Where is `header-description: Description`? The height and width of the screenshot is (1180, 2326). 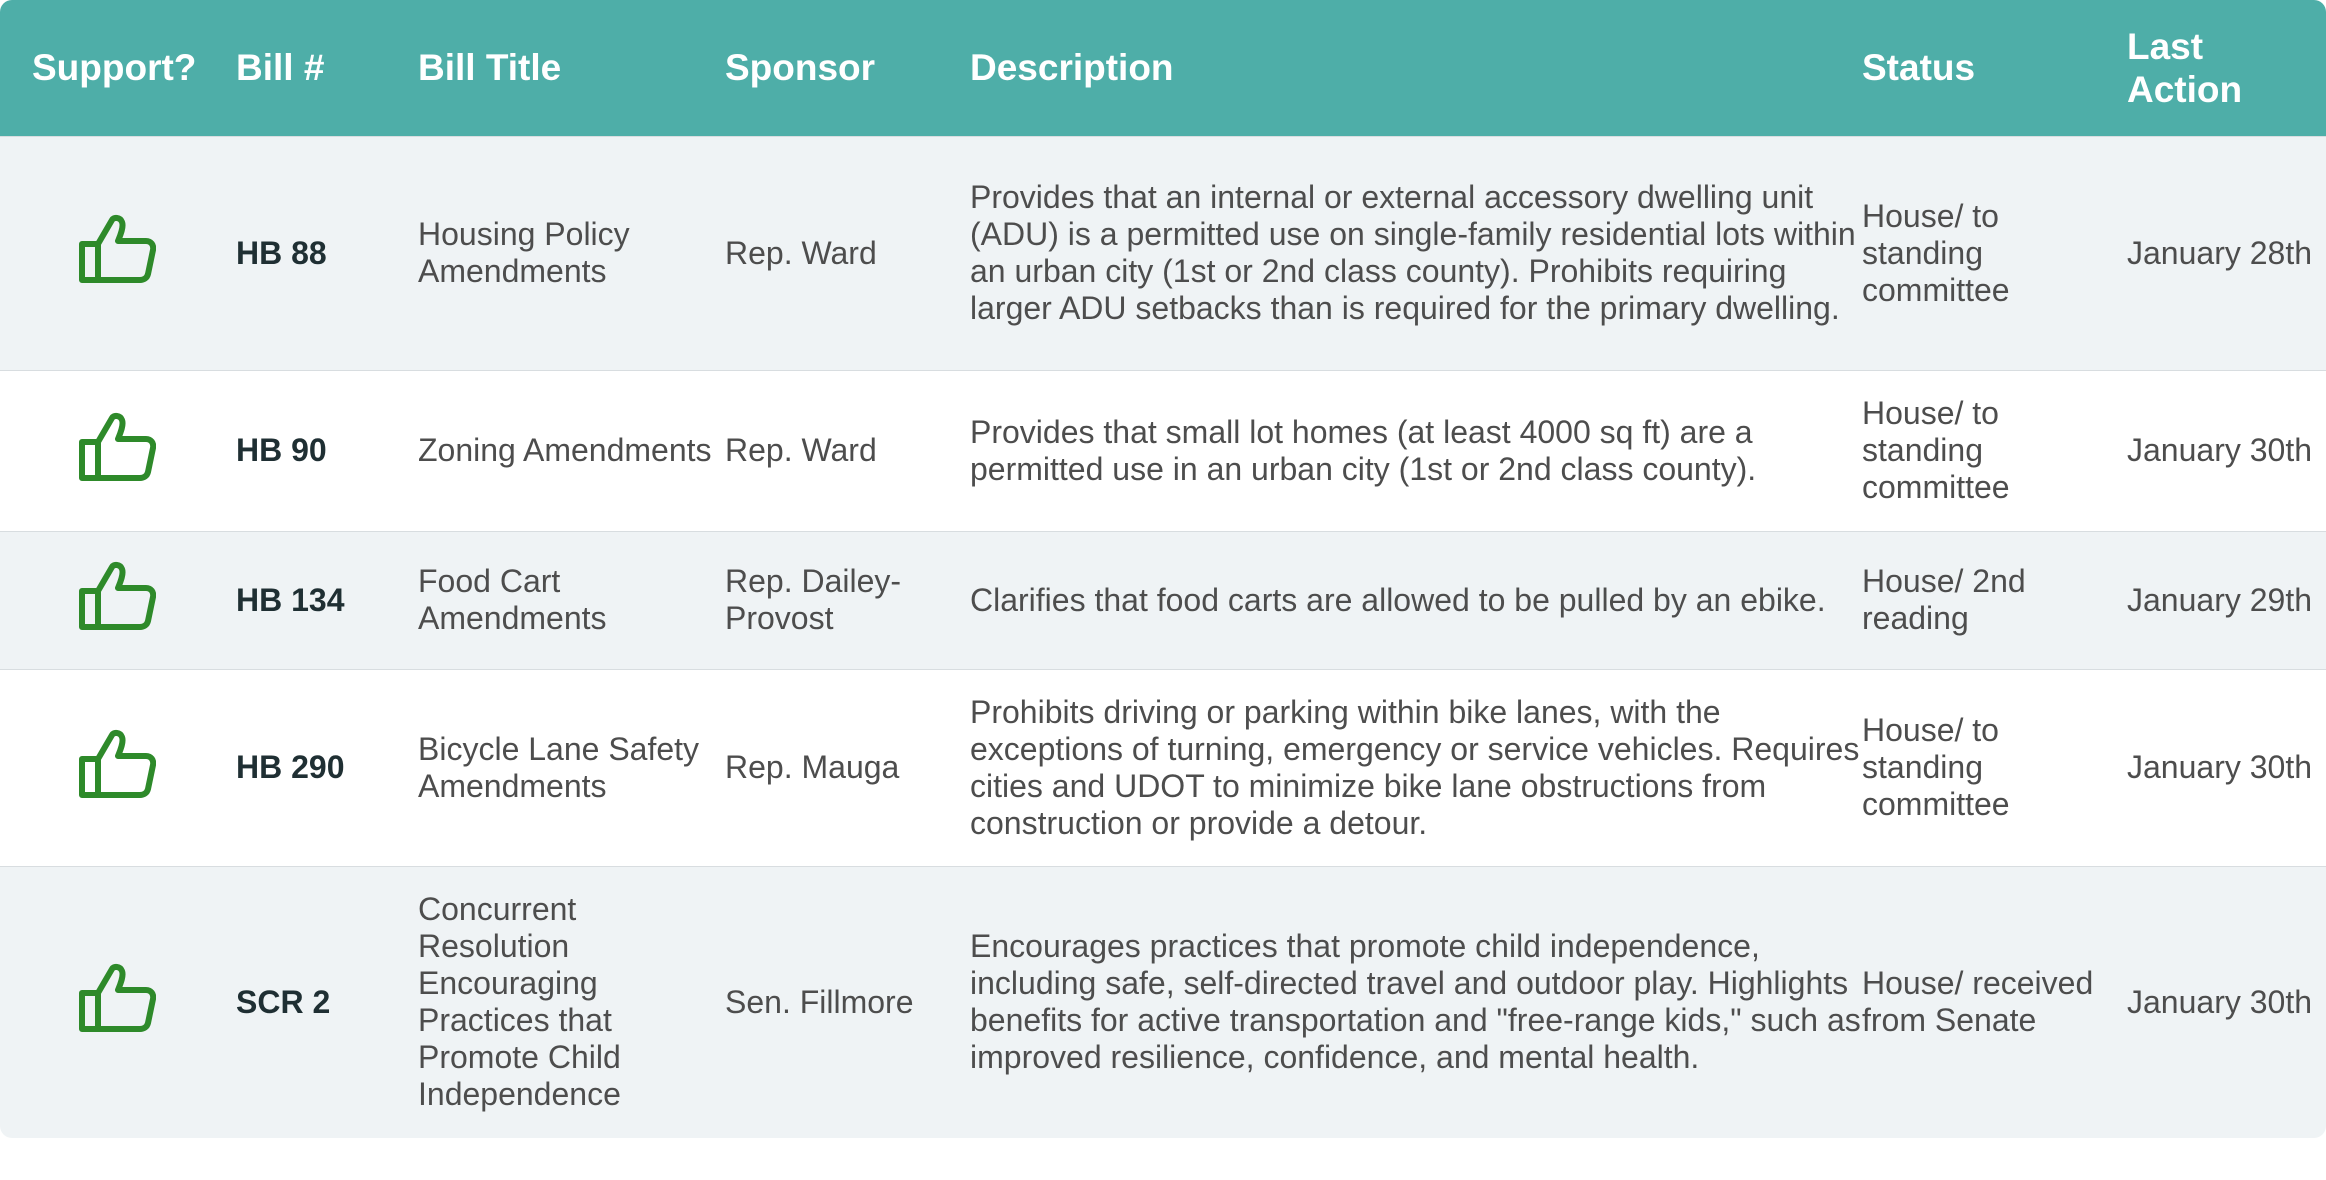
header-description: Description is located at coordinates (1072, 68).